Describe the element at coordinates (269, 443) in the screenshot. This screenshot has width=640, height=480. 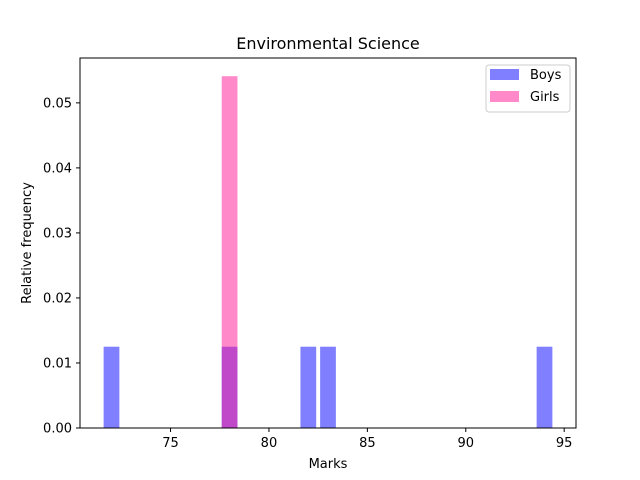
I see `x-tick-label: 80` at that location.